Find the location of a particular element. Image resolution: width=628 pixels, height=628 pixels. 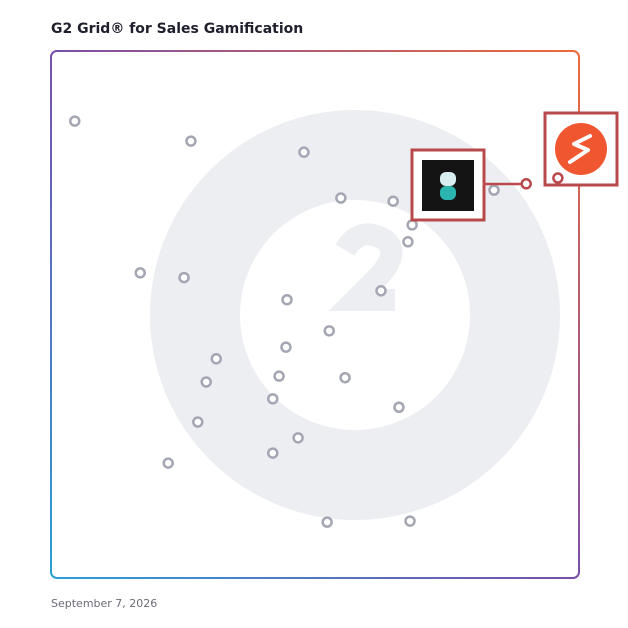

chart-title: G2 Grid® for Sales Gamification is located at coordinates (177, 29).